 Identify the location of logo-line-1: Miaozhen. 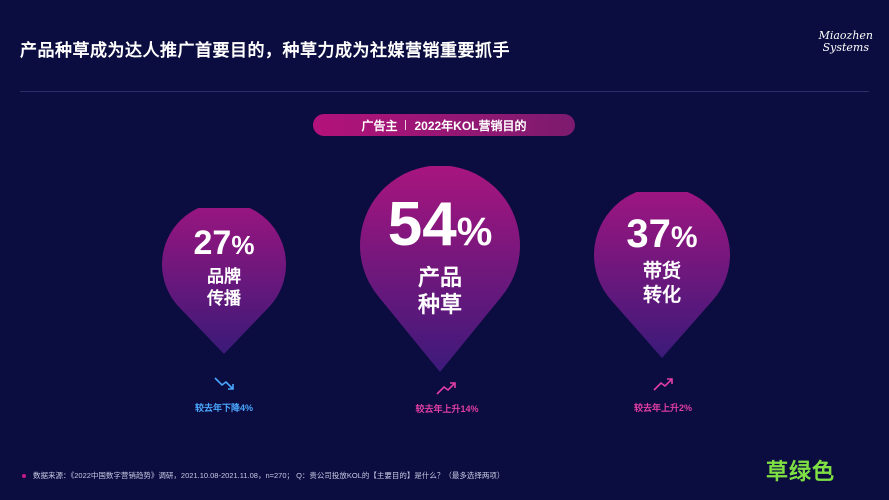
(845, 35).